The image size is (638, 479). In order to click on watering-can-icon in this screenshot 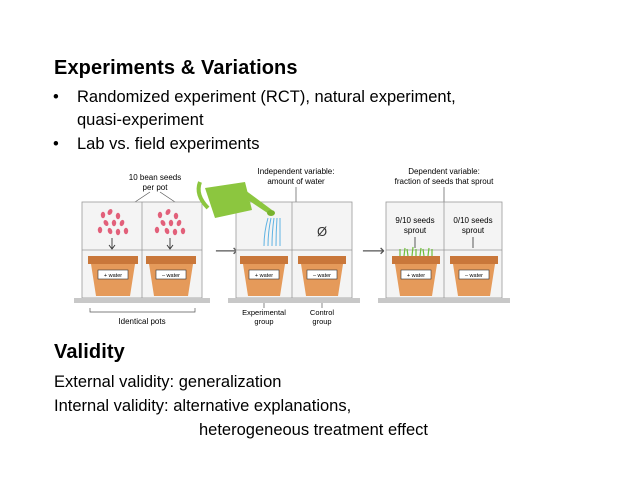, I will do `click(235, 199)`.